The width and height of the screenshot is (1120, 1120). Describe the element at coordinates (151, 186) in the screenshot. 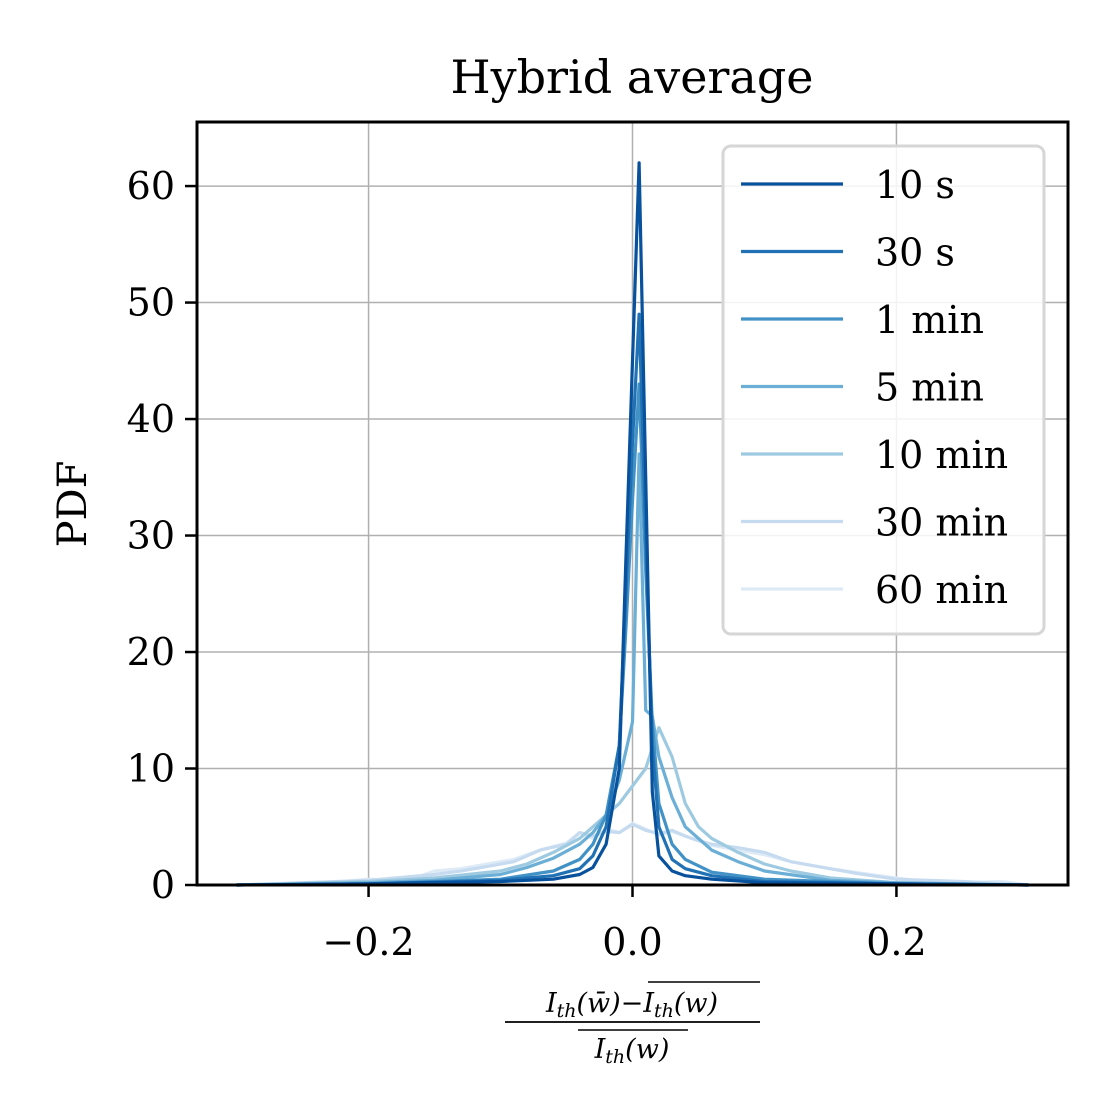

I see `y-tick-label: 60` at that location.